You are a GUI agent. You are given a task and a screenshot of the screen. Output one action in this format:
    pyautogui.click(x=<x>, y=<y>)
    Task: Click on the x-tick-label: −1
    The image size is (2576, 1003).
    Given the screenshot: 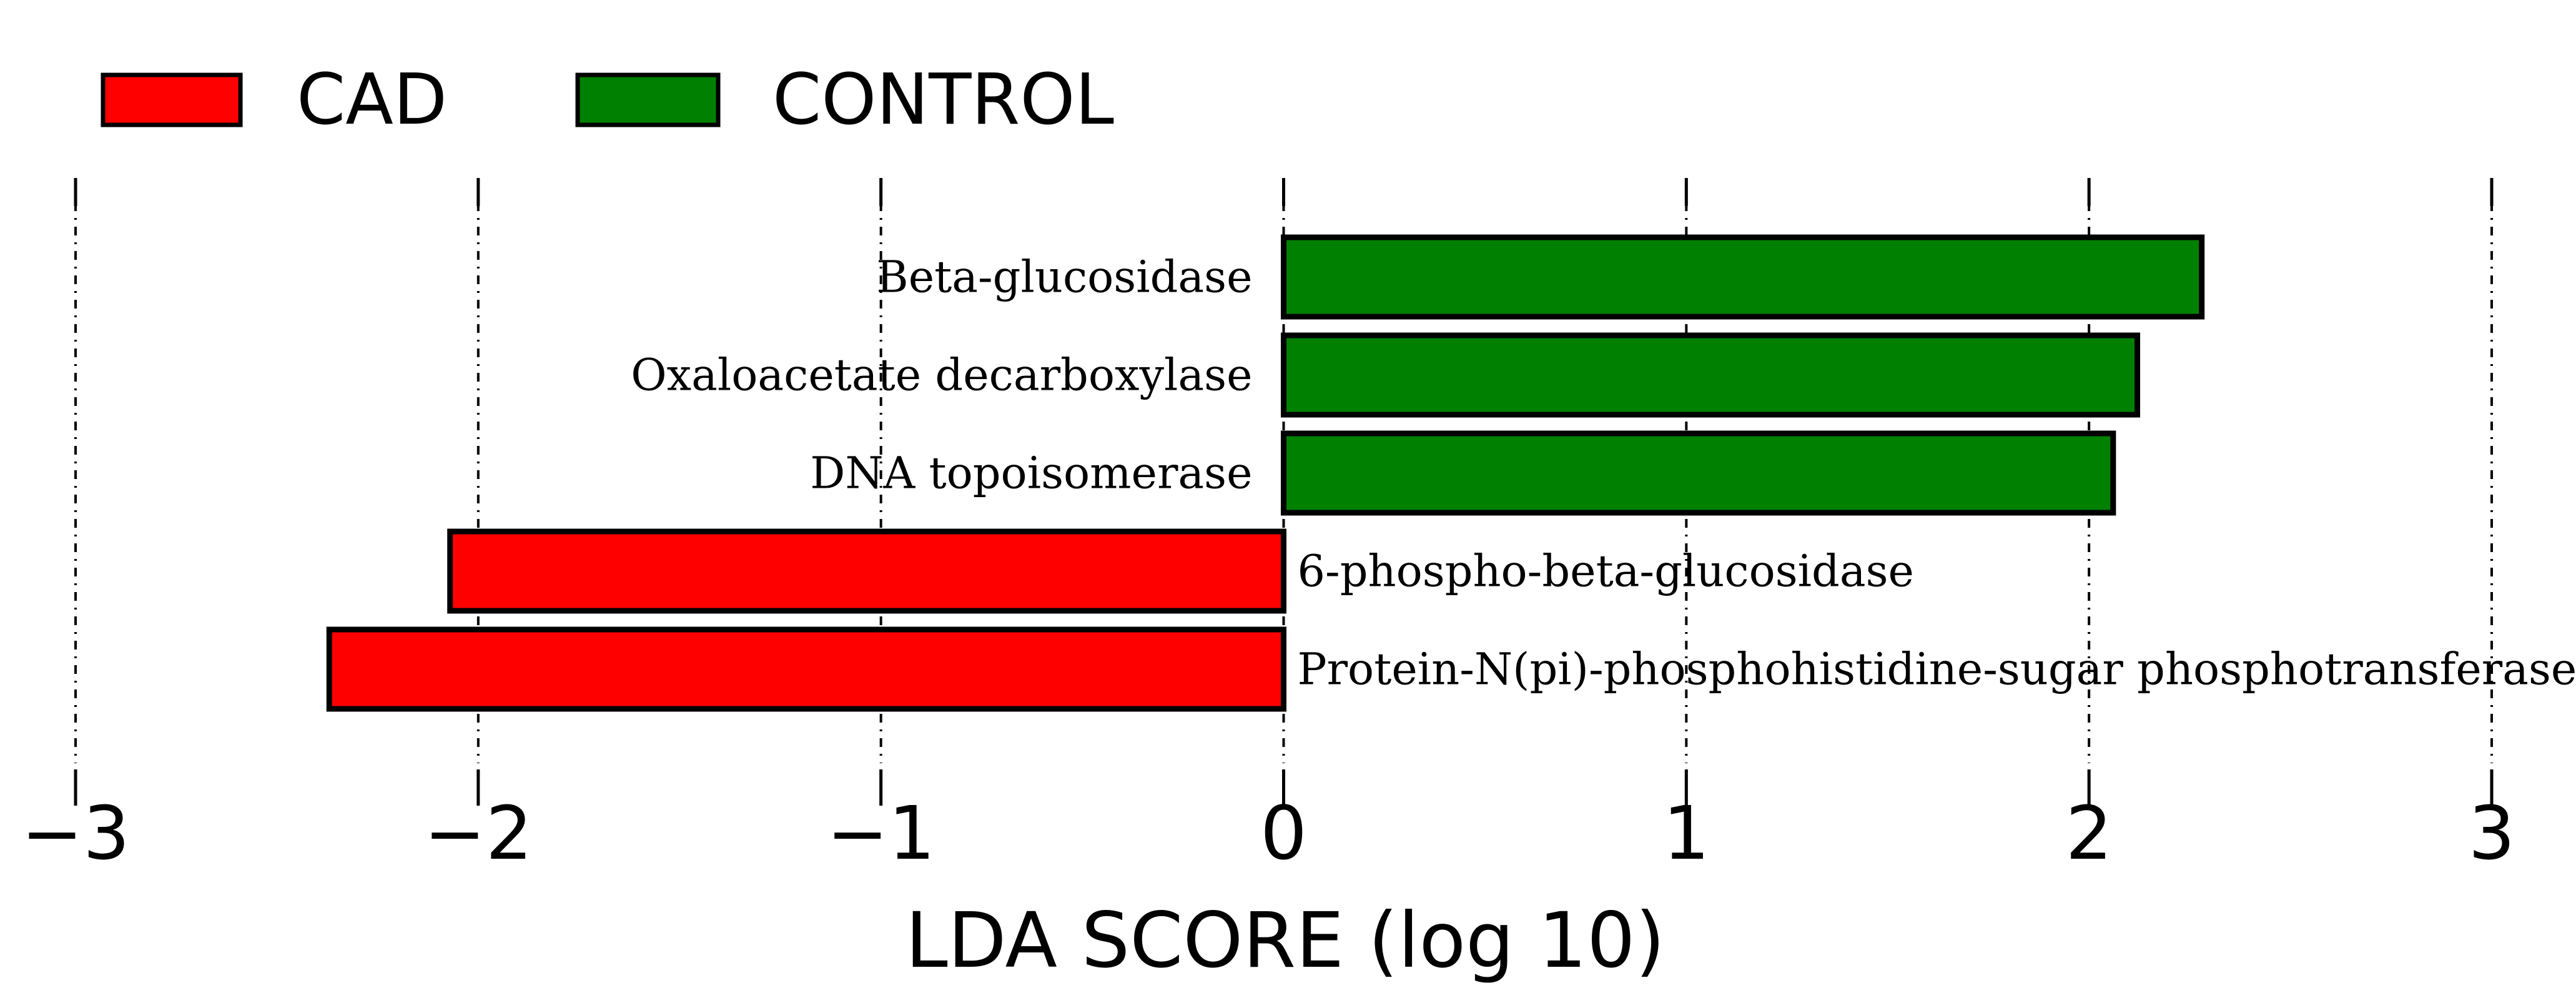 What is the action you would take?
    pyautogui.click(x=881, y=833)
    